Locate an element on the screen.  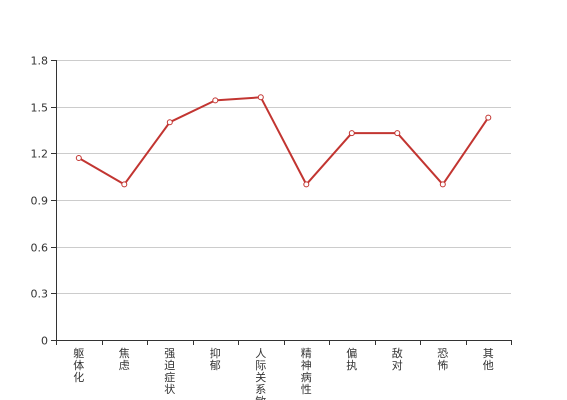
y-tick-label: 0.9 is located at coordinates (40, 201).